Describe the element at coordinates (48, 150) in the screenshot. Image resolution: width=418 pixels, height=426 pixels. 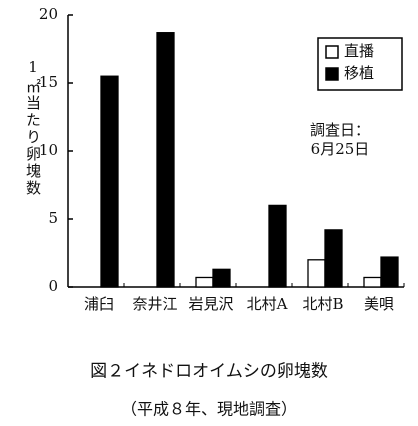
I see `y-tick-label: 10` at that location.